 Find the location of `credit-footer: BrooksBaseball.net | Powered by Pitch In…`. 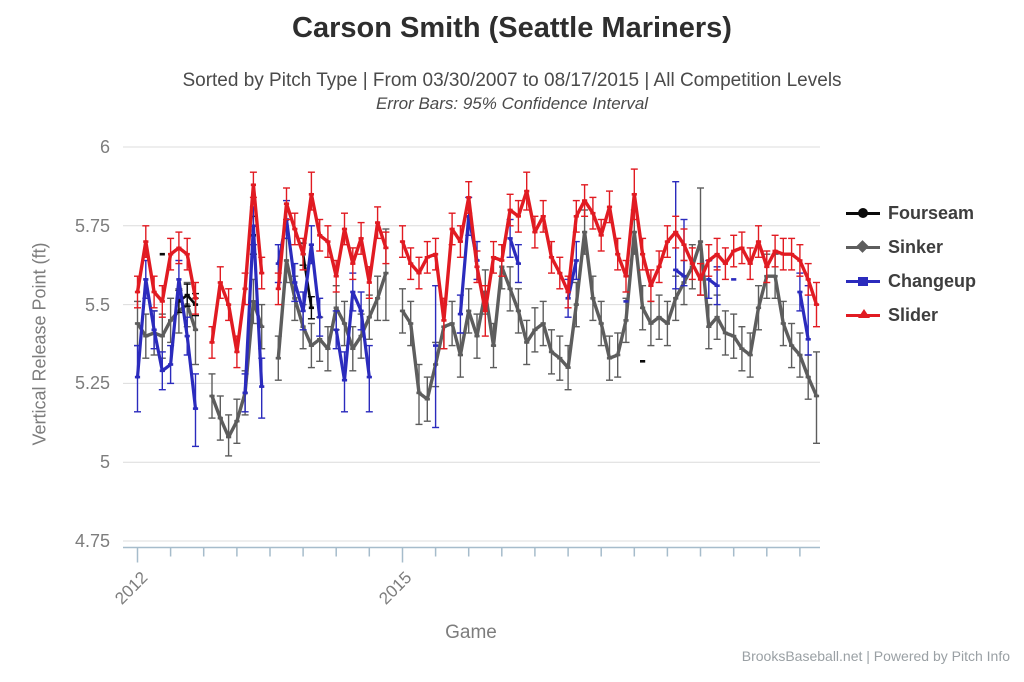

credit-footer: BrooksBaseball.net | Powered by Pitch In… is located at coordinates (875, 656).